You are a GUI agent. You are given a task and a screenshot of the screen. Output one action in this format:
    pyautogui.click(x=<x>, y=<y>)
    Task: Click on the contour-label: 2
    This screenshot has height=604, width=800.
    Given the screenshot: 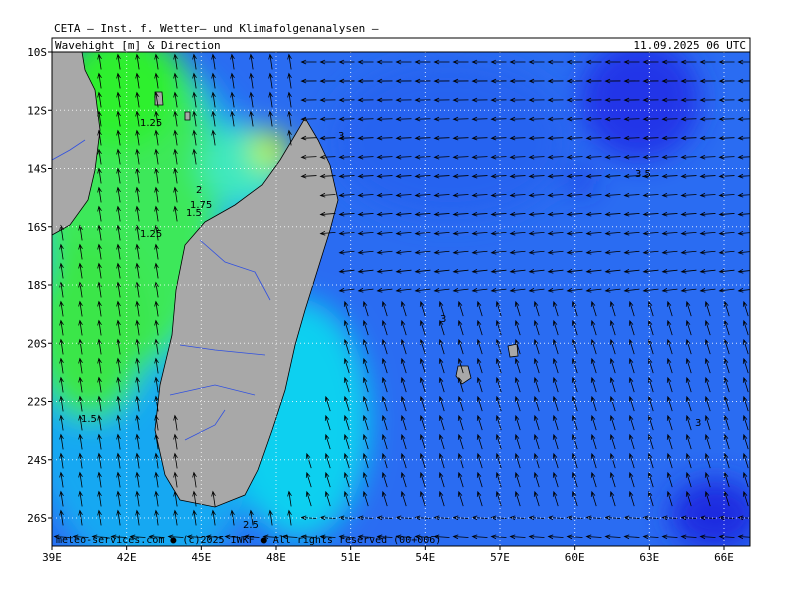 What is the action you would take?
    pyautogui.click(x=199, y=190)
    